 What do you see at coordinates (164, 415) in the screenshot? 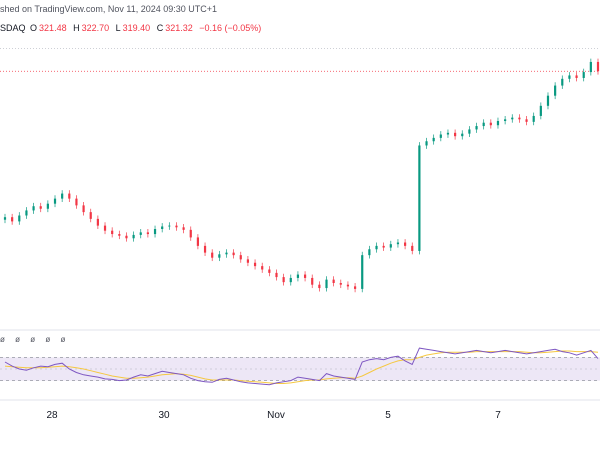
I see `x-tick-label: 30` at bounding box center [164, 415].